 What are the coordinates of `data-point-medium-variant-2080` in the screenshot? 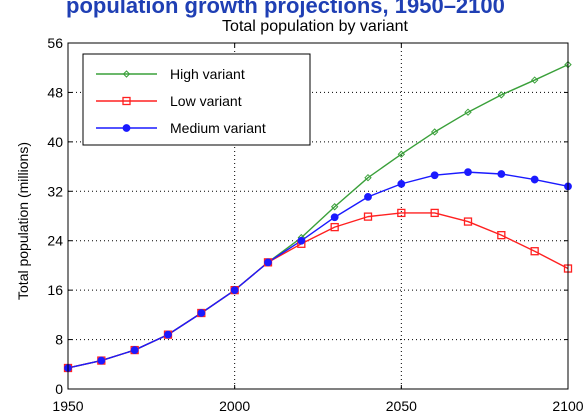 It's located at (501, 174).